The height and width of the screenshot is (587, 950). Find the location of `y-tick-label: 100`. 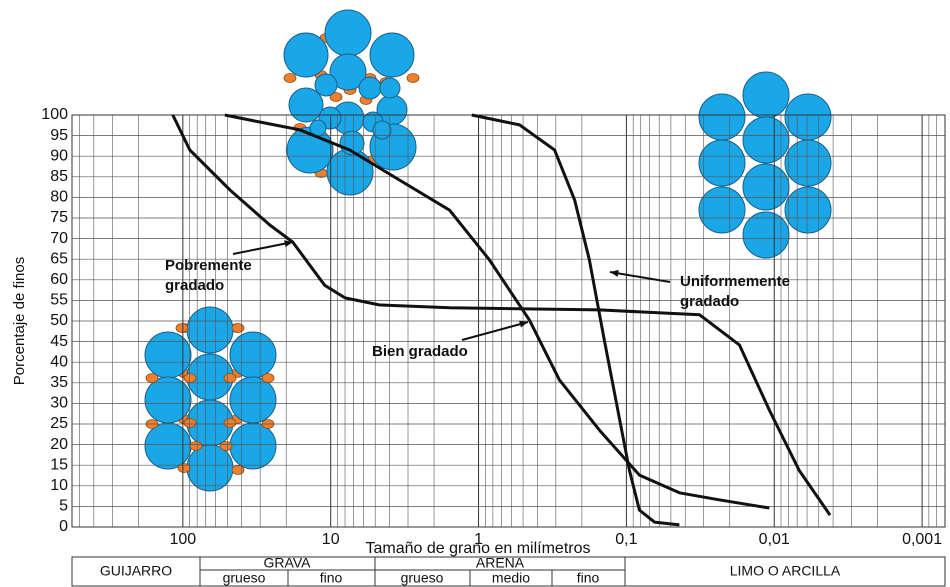

y-tick-label: 100 is located at coordinates (54, 114).